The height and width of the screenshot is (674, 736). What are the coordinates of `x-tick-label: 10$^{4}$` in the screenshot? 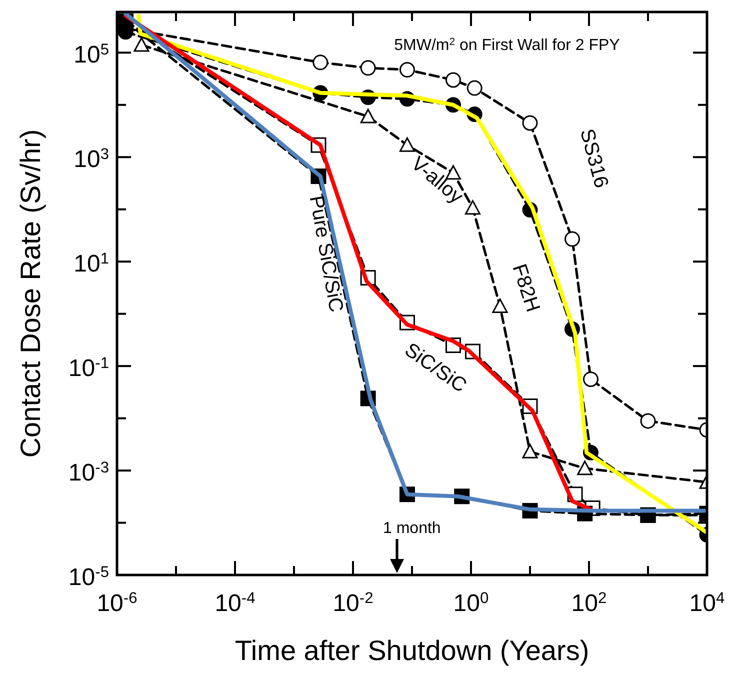 It's located at (707, 603).